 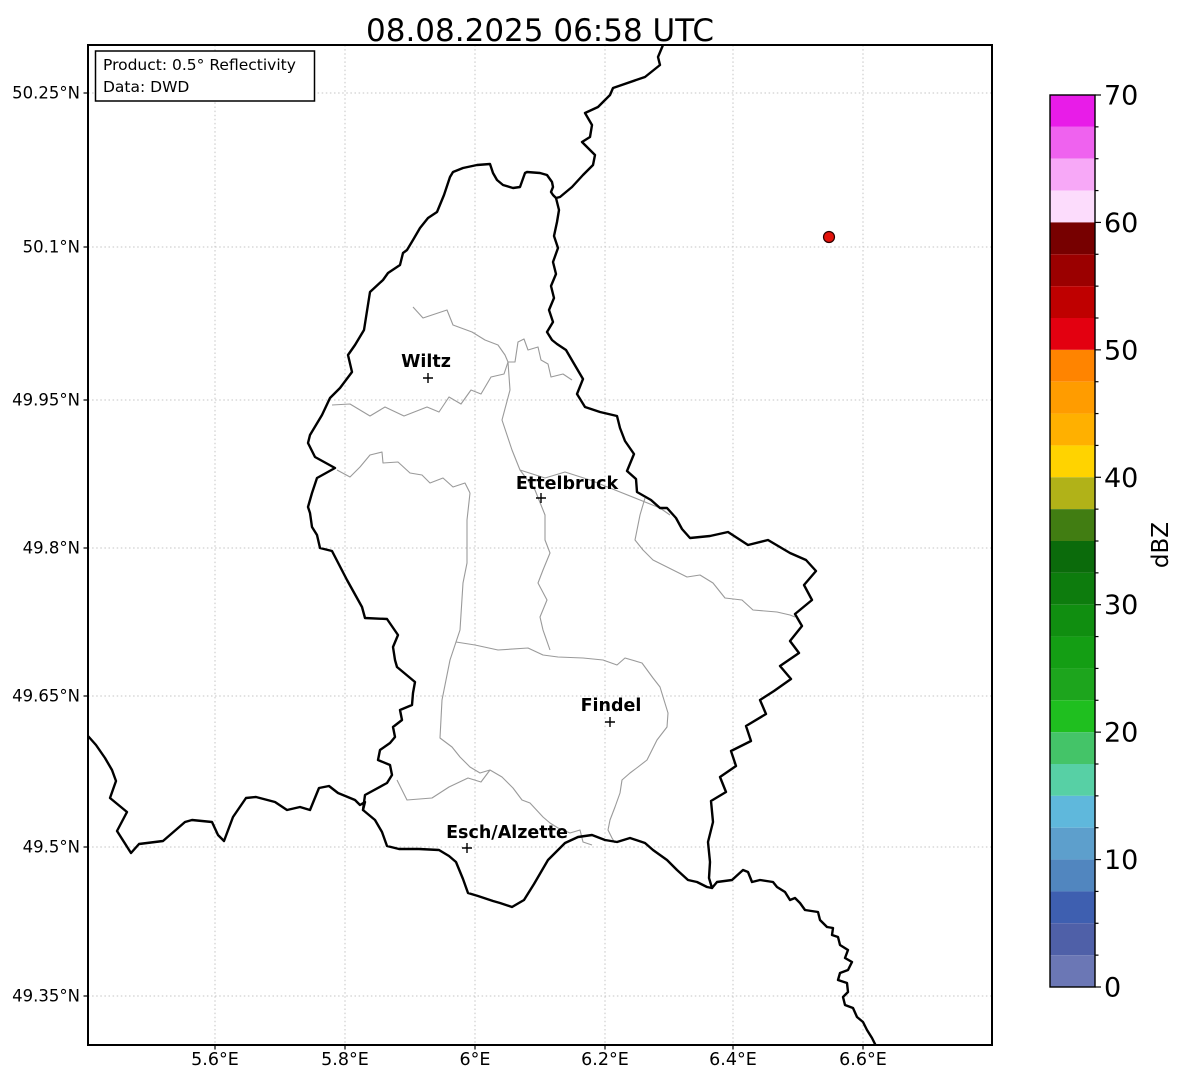 What do you see at coordinates (51, 847) in the screenshot?
I see `y-tick-label: 49.5°N` at bounding box center [51, 847].